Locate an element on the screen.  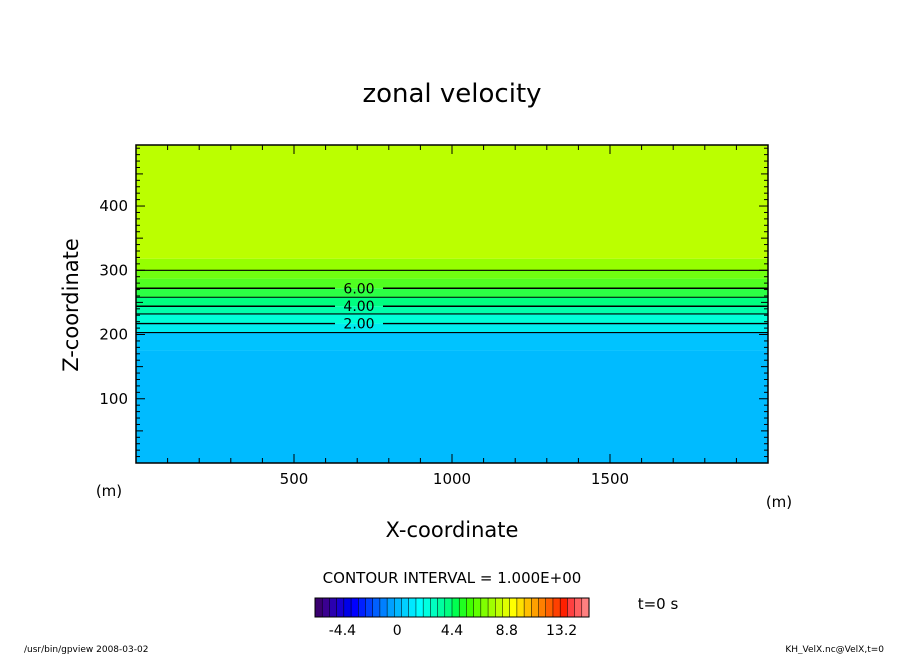
colorbar-tick-label: 4.4 is located at coordinates (452, 631).